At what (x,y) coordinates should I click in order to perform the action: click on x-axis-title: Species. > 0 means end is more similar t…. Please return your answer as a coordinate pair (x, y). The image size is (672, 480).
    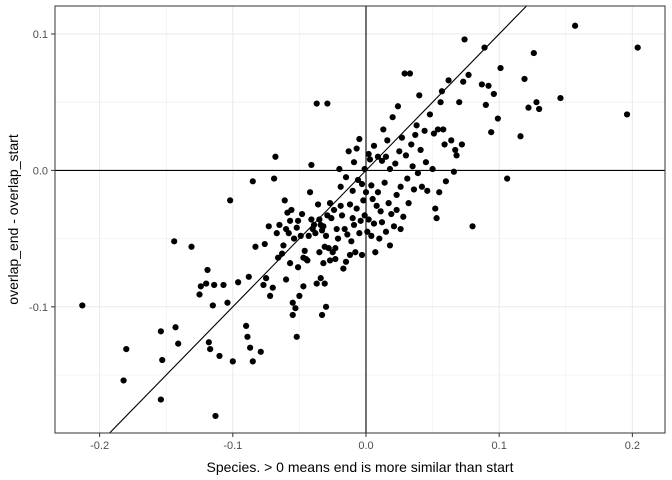
    Looking at the image, I should click on (360, 467).